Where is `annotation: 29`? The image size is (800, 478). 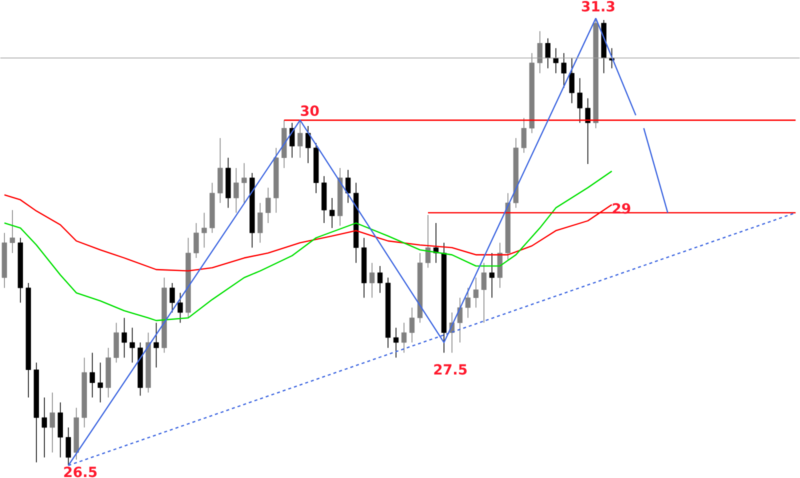 annotation: 29 is located at coordinates (621, 208).